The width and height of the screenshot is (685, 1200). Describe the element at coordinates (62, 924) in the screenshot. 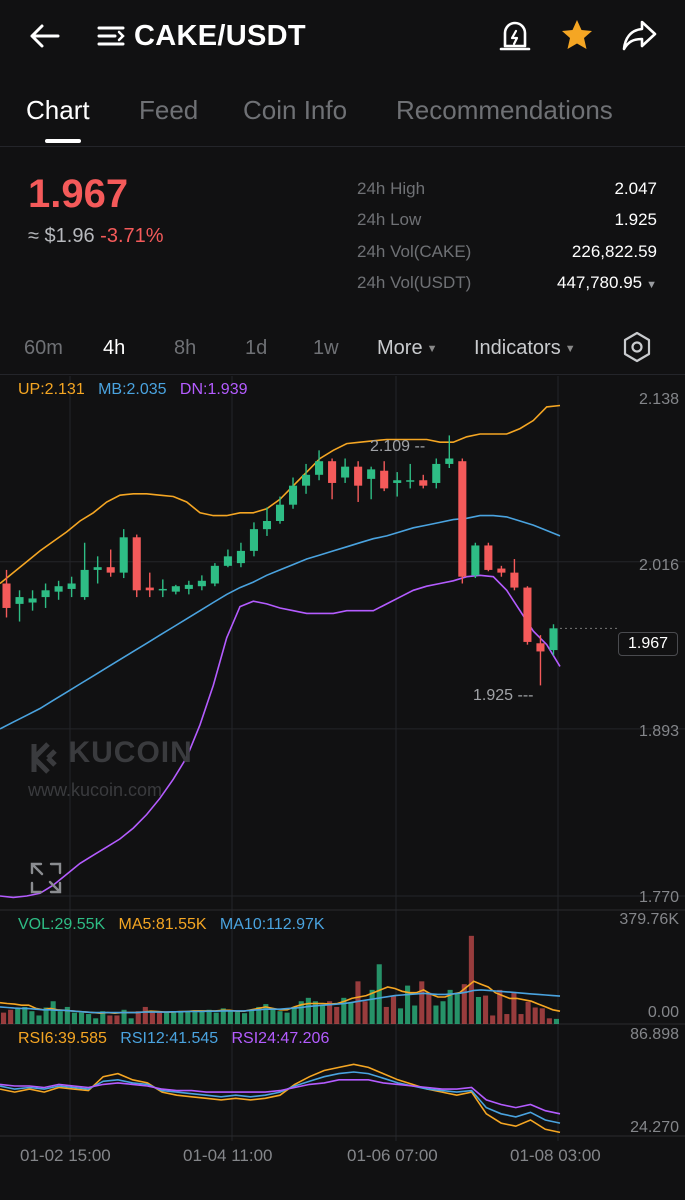

I see `vol-value: VOL:29.55K` at that location.